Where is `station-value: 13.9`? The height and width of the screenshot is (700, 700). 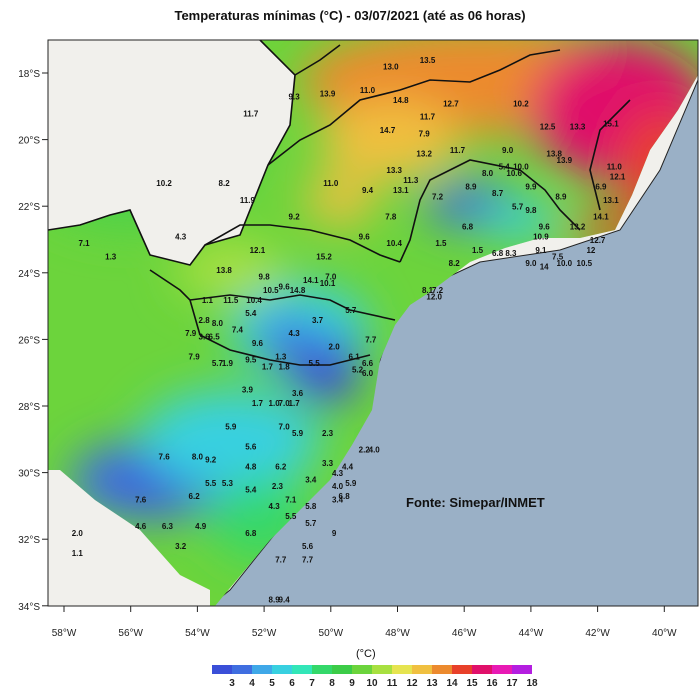 station-value: 13.9 is located at coordinates (328, 93).